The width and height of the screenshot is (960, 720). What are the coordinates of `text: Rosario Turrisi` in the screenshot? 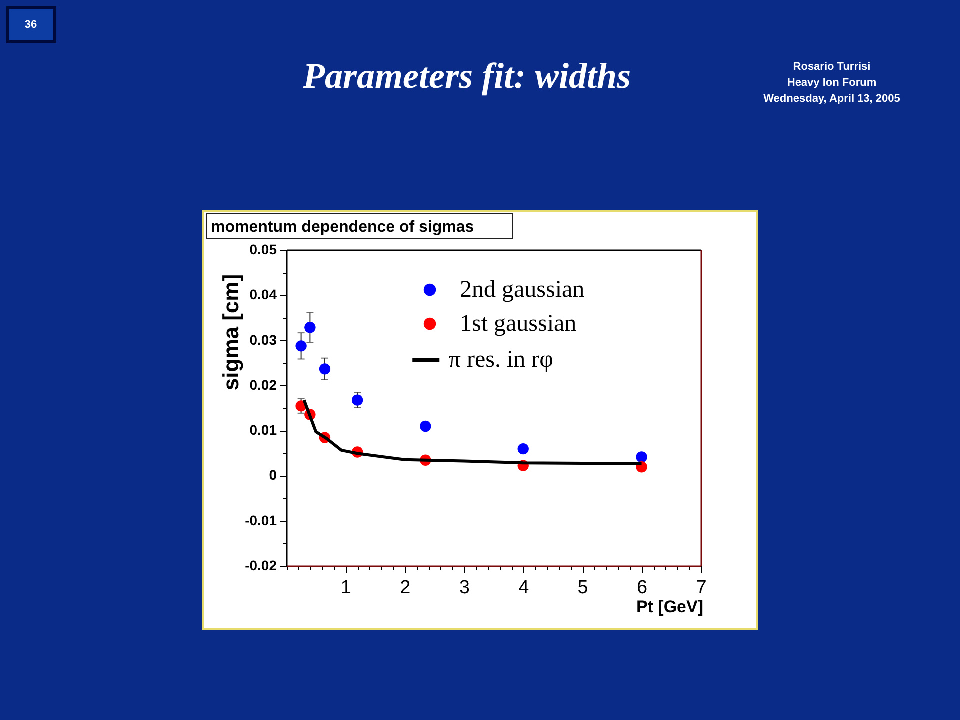 It's located at (832, 67).